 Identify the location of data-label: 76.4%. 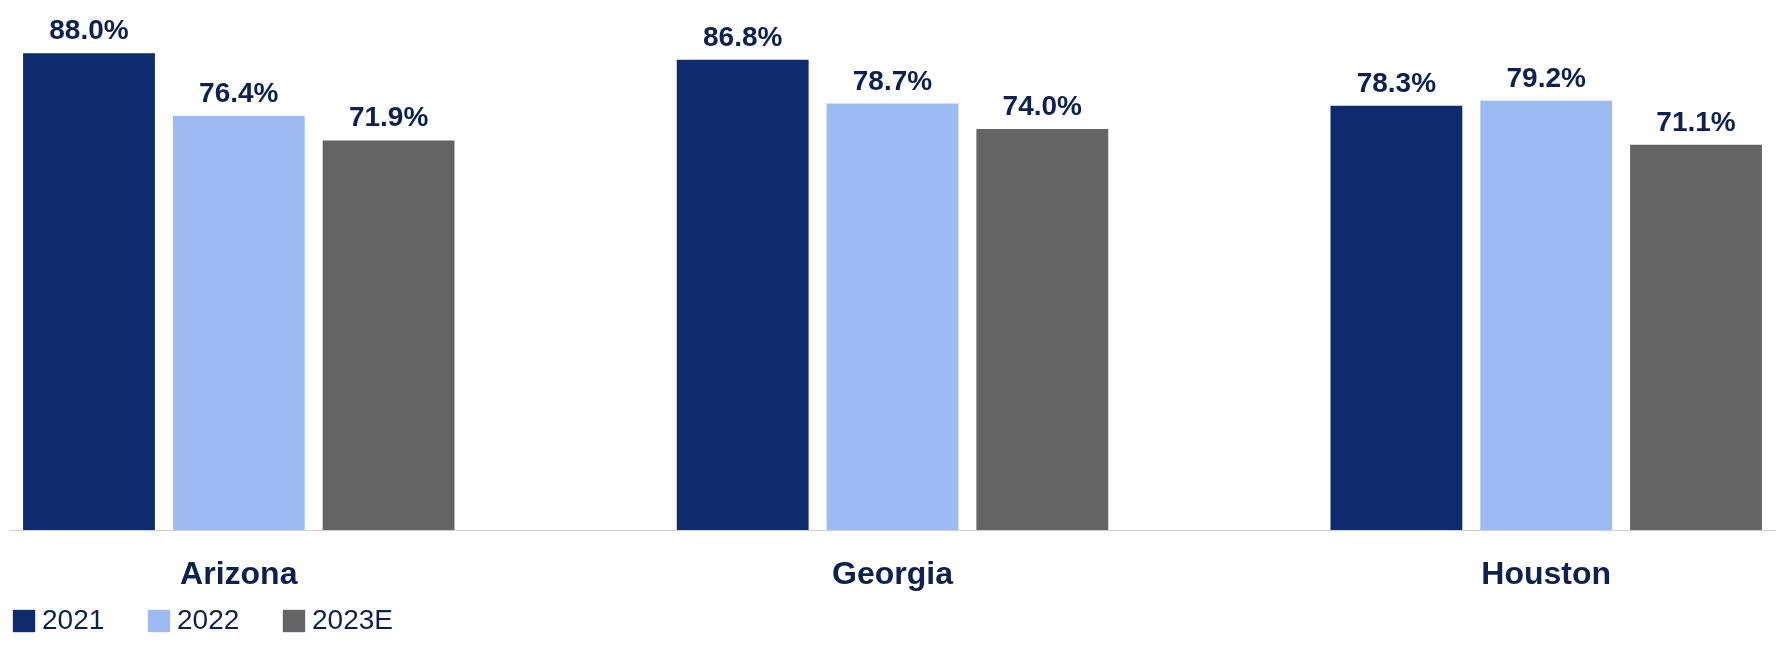
(239, 93).